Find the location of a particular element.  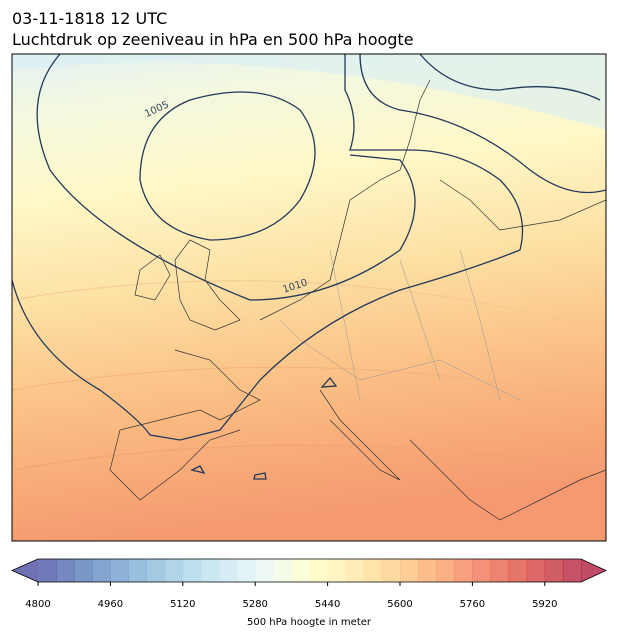

colorbar-extend-low is located at coordinates (25, 570).